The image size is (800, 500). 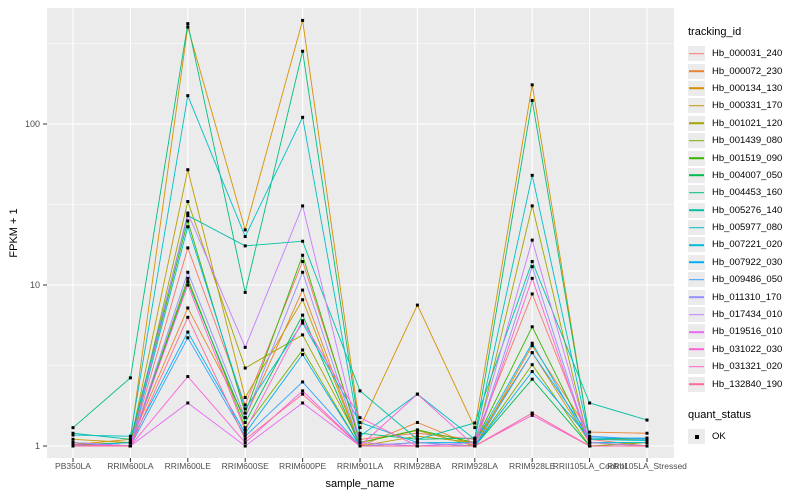 What do you see at coordinates (715, 32) in the screenshot?
I see `legend-title-tracking-id: tracking_id` at bounding box center [715, 32].